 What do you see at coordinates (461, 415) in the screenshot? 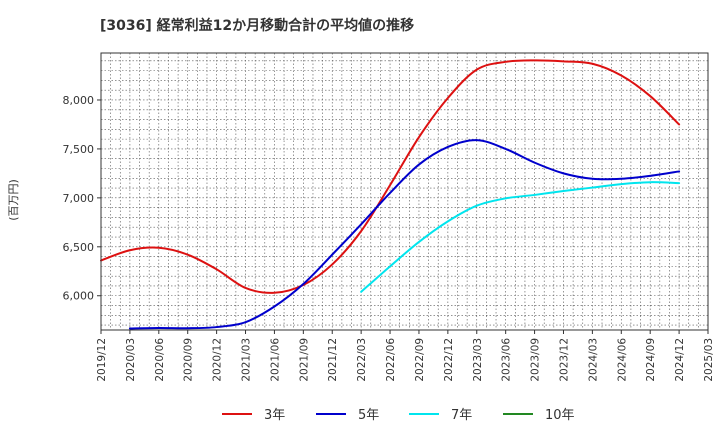
I see `legend-label: 7年` at bounding box center [461, 415].